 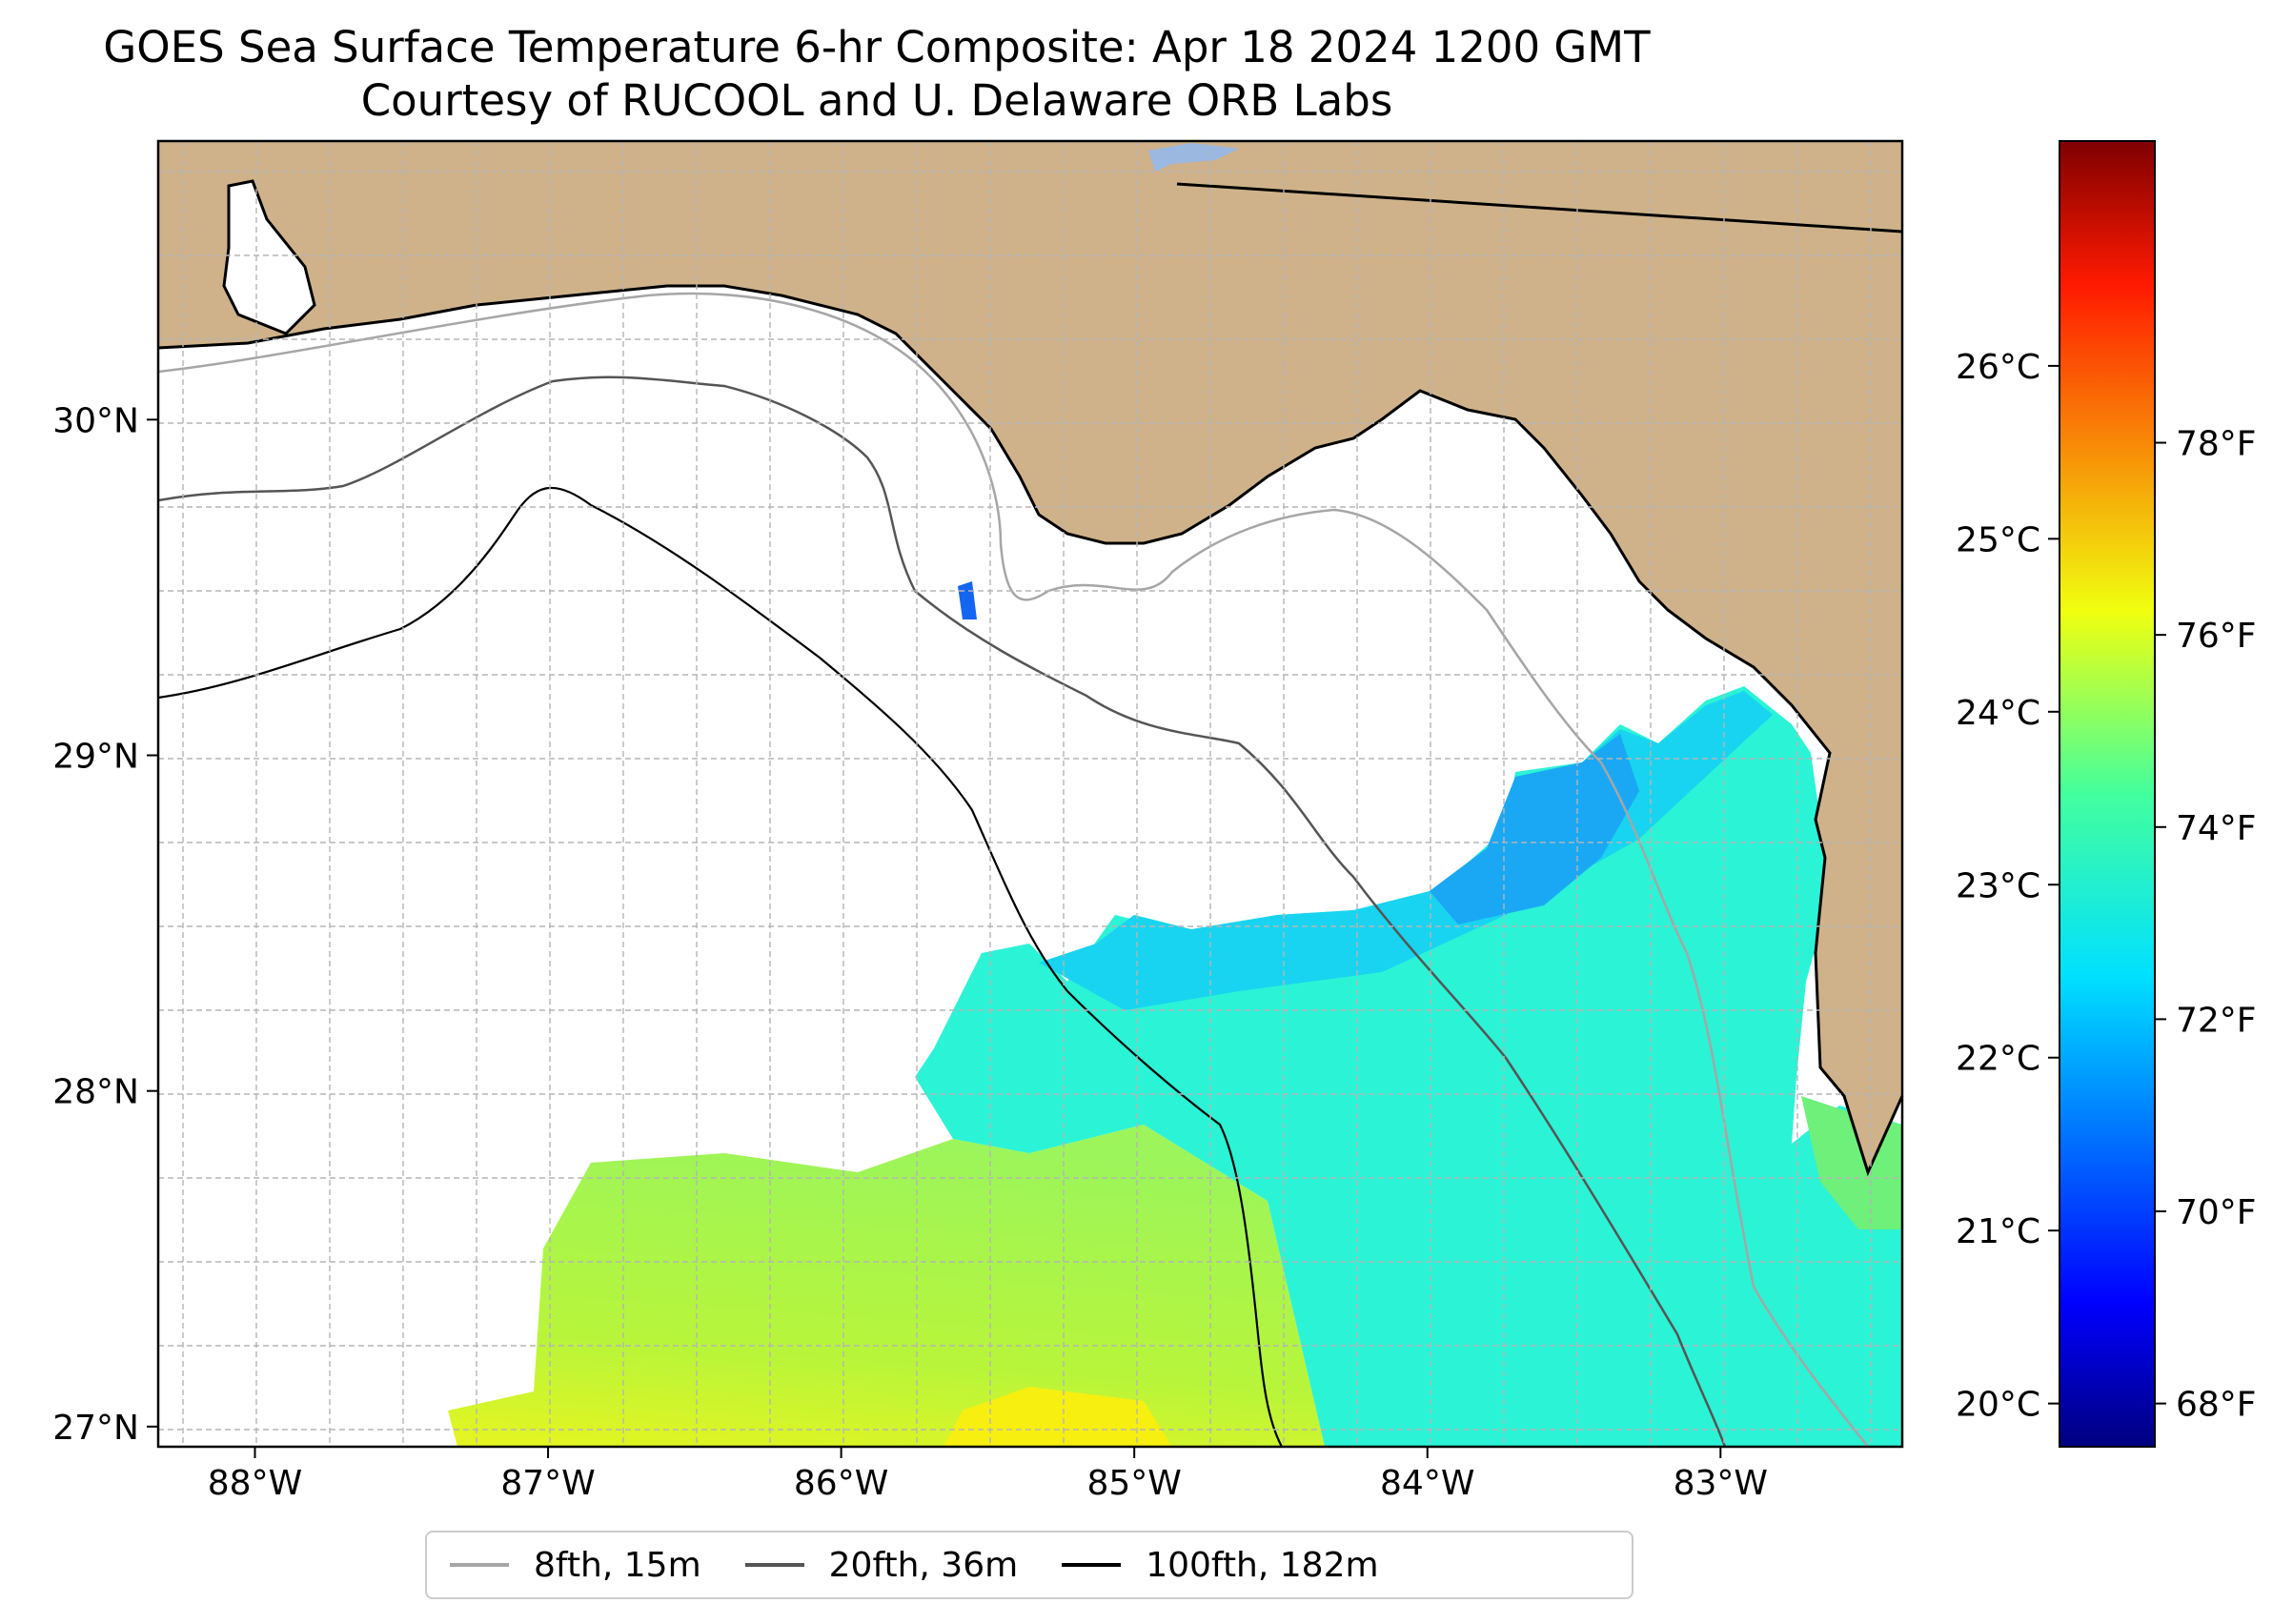 What do you see at coordinates (1998, 885) in the screenshot?
I see `celsius-tick-label: 23°C` at bounding box center [1998, 885].